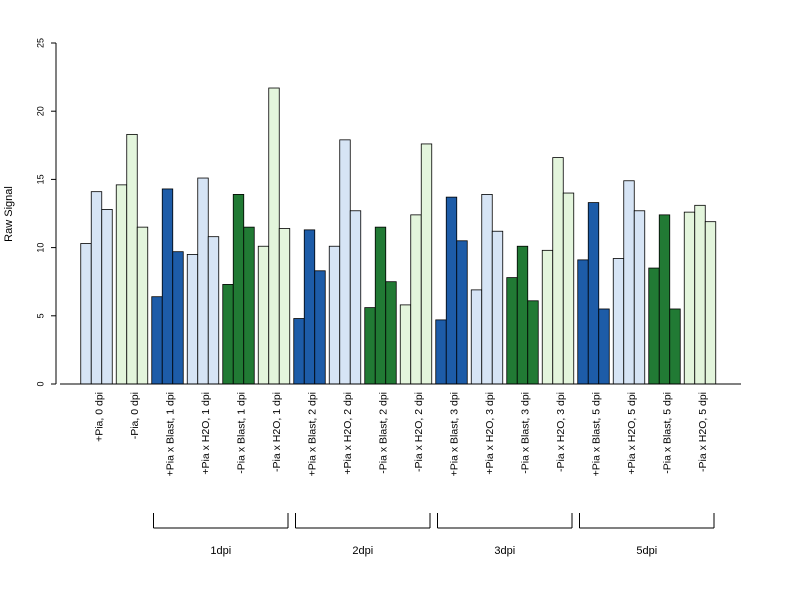 This screenshot has width=800, height=600. What do you see at coordinates (561, 432) in the screenshot?
I see `category-label: -Pia x H2O, 3 dpi` at bounding box center [561, 432].